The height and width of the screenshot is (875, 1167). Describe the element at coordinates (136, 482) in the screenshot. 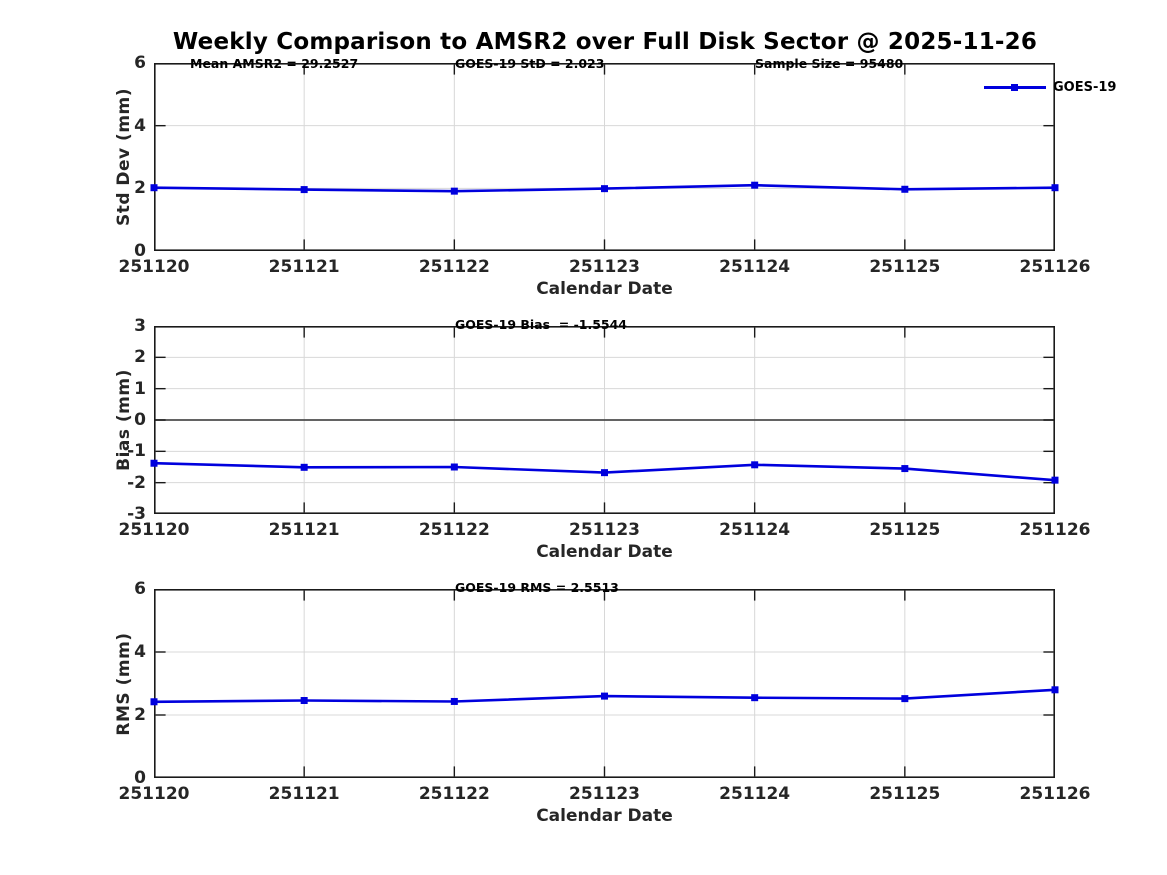

I see `y-tick-label: -2` at that location.